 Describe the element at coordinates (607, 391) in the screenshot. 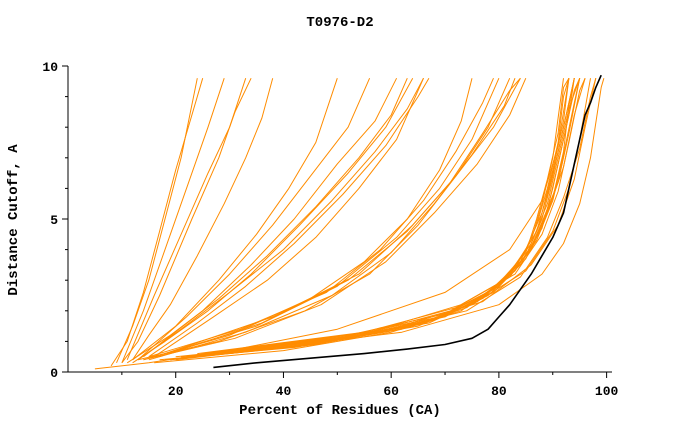

I see `x-tick-label: 100` at that location.